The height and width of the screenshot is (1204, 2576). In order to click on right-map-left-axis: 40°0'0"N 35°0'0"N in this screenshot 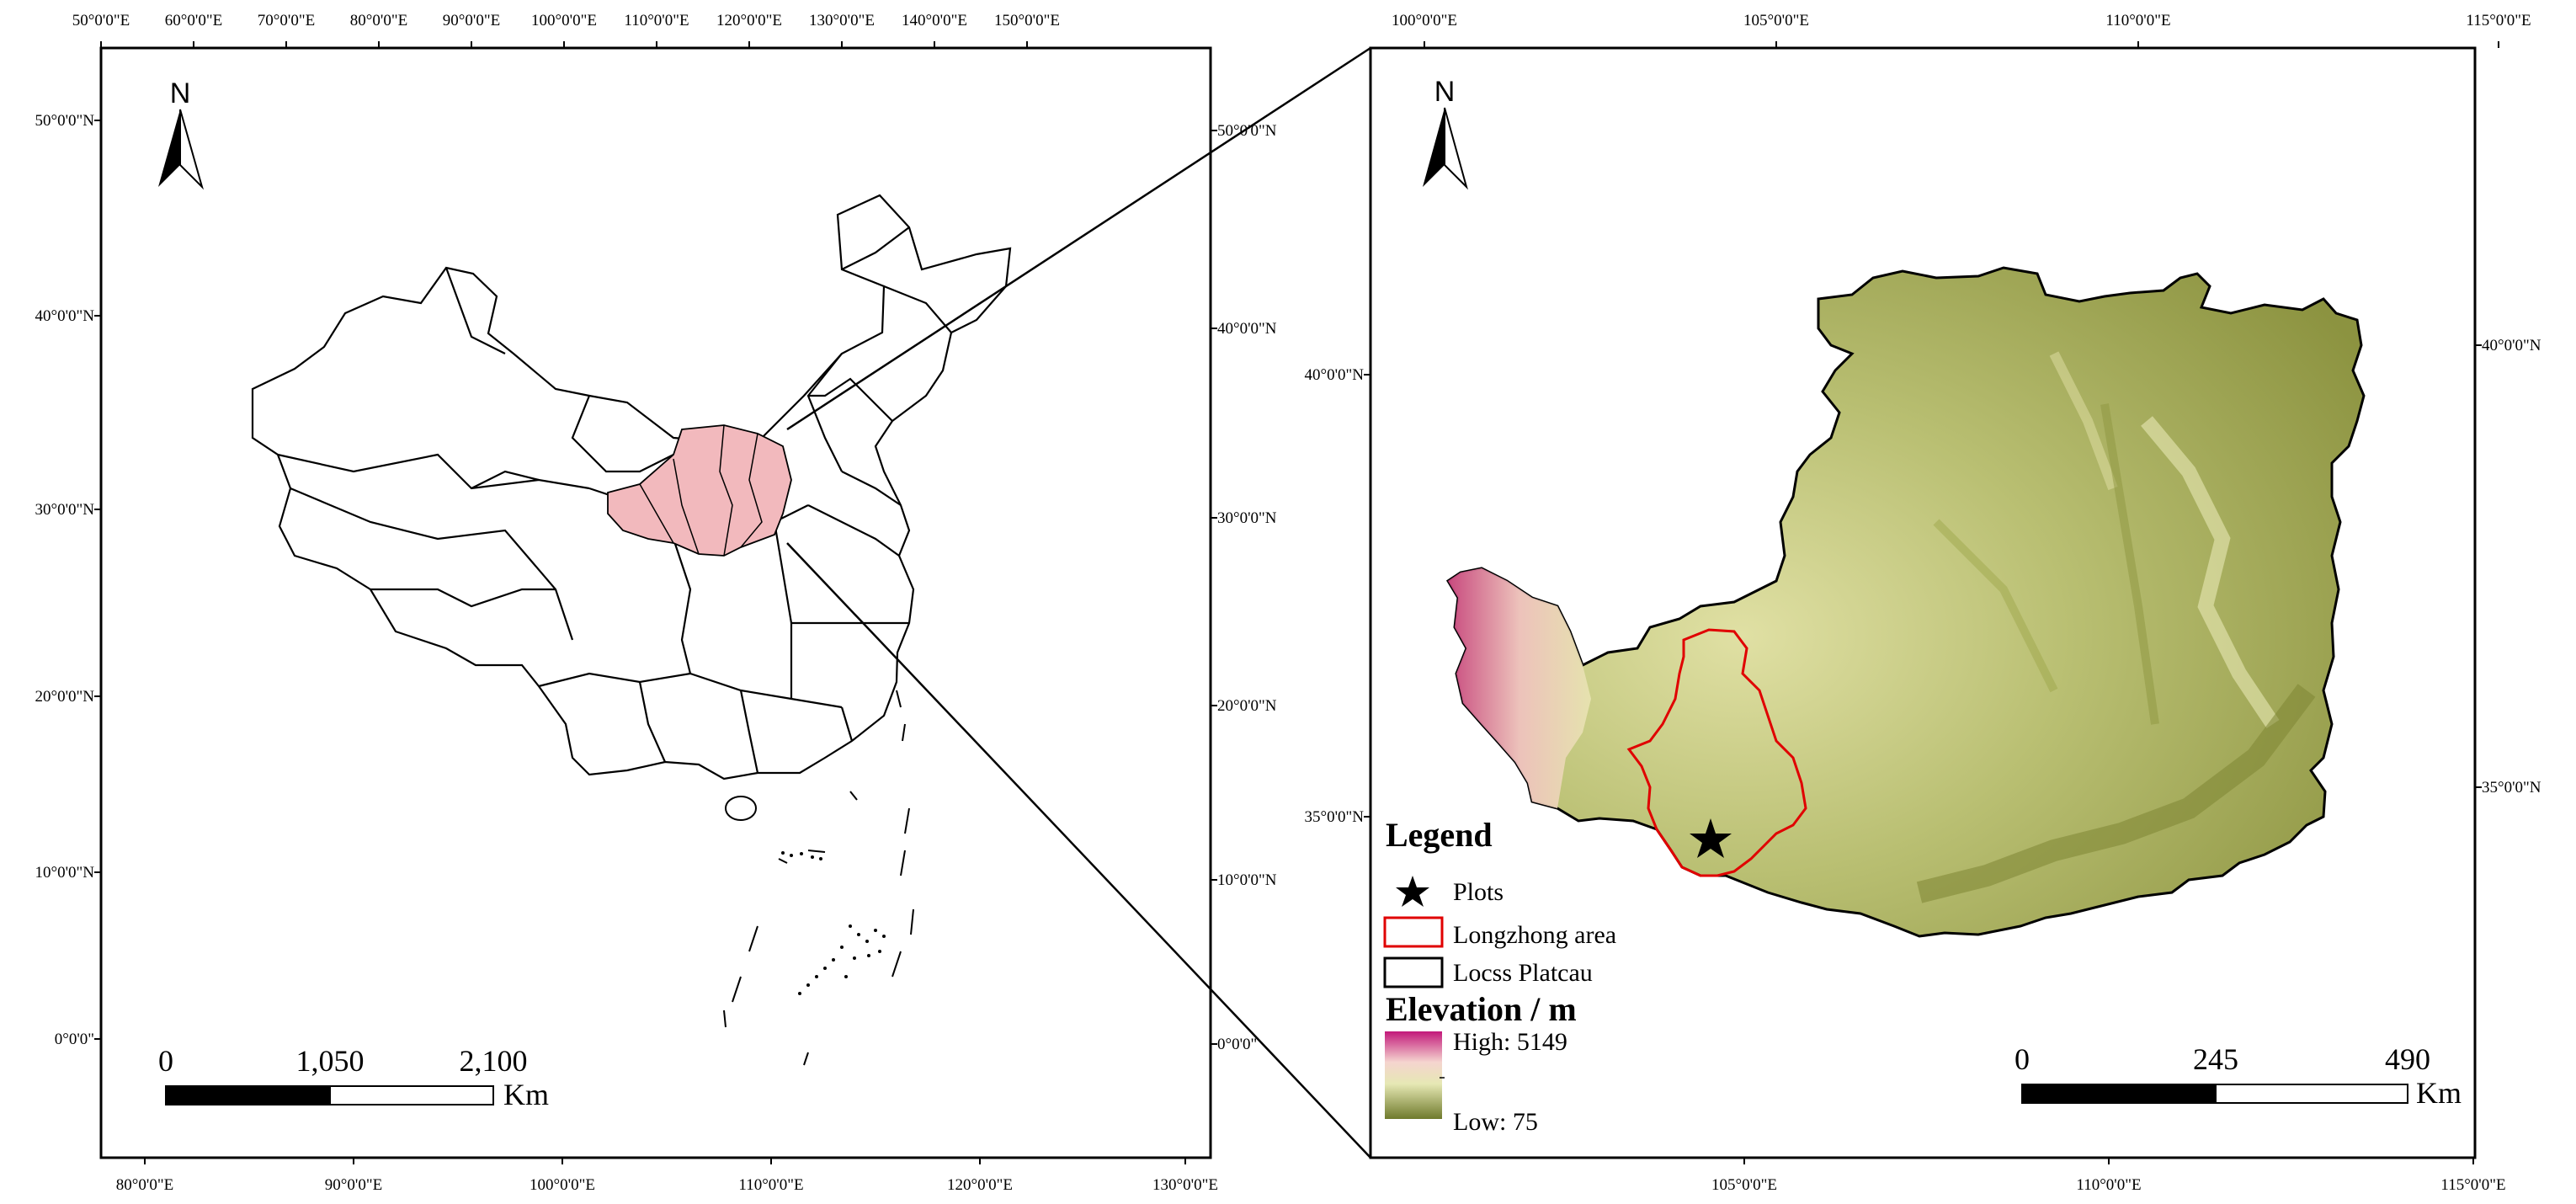, I will do `click(1337, 596)`.